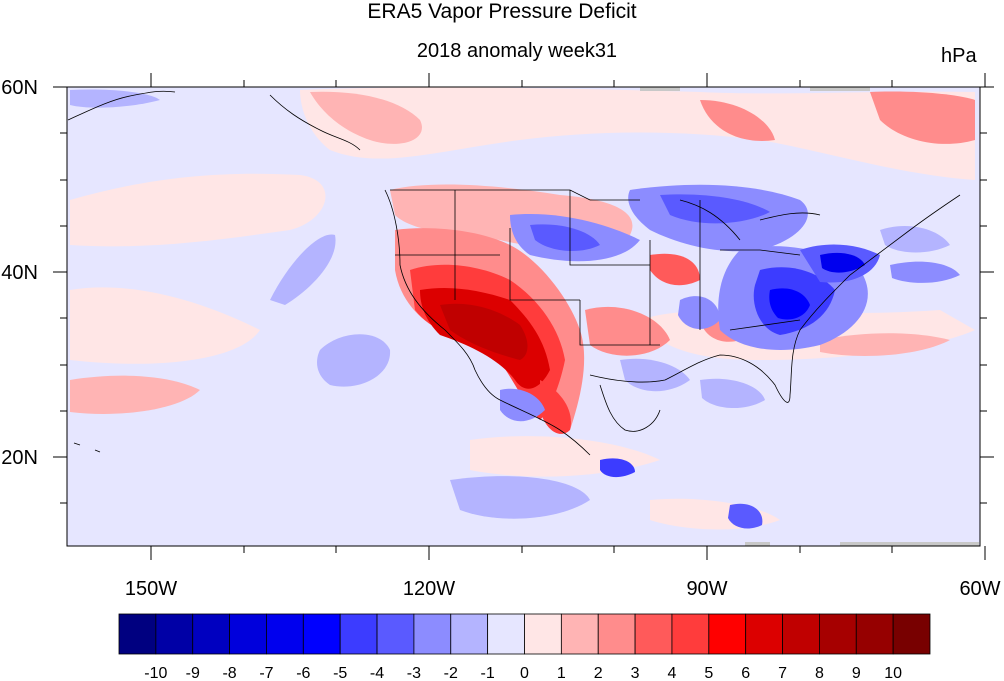 This screenshot has width=1004, height=681. What do you see at coordinates (451, 673) in the screenshot?
I see `colorbar-label: -2` at bounding box center [451, 673].